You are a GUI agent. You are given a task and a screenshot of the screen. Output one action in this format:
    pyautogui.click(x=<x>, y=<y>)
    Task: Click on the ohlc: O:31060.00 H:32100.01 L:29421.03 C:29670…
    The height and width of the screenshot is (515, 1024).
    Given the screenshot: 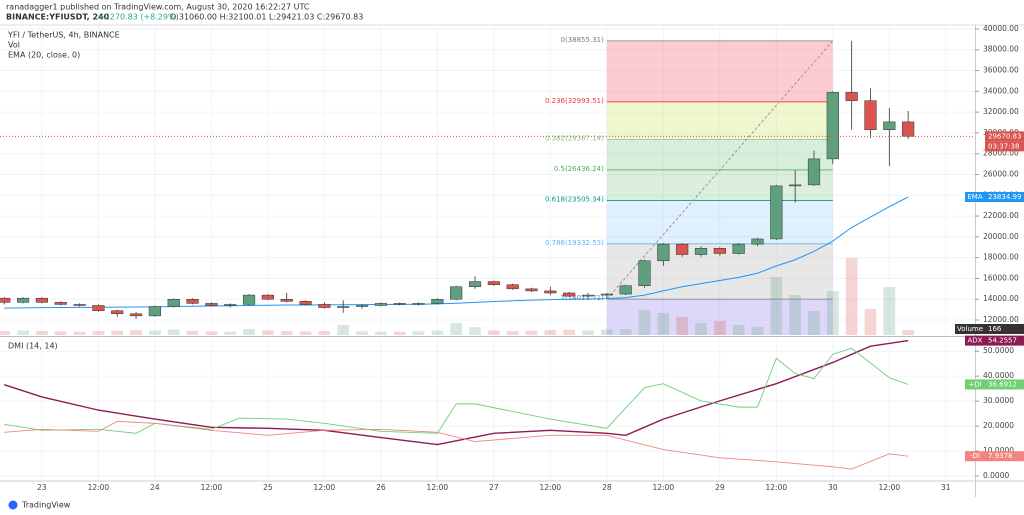 What is the action you would take?
    pyautogui.click(x=266, y=17)
    